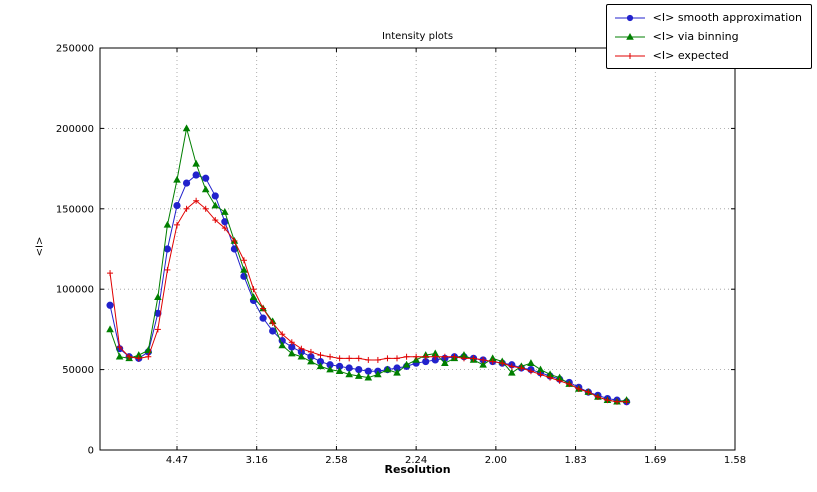 The width and height of the screenshot is (817, 492). Describe the element at coordinates (496, 460) in the screenshot. I see `x-tick-label: 2.00` at that location.